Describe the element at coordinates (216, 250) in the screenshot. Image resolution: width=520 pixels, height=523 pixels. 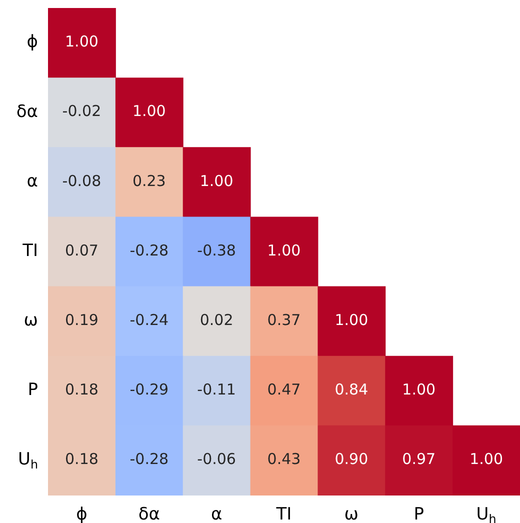
I see `data-label: -0.38` at that location.